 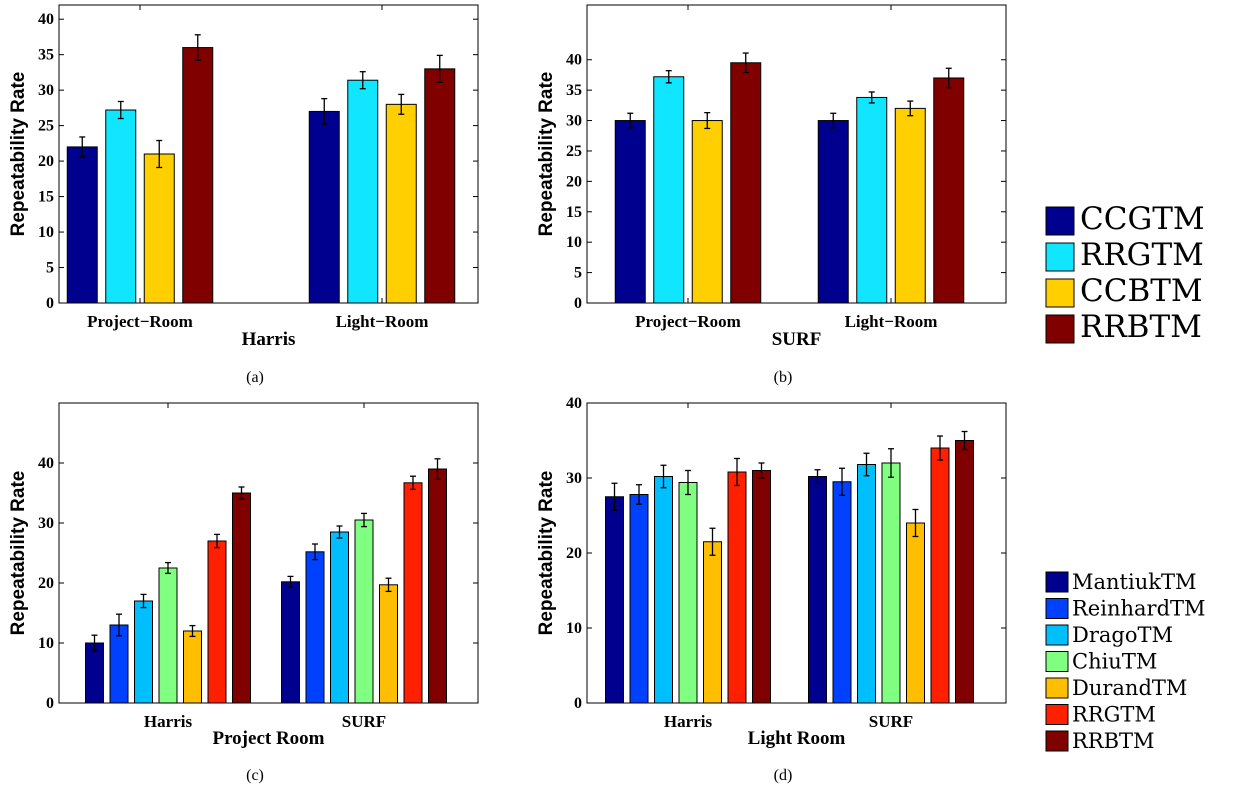 What do you see at coordinates (1122, 635) in the screenshot?
I see `legend-entry: DragoTM` at bounding box center [1122, 635].